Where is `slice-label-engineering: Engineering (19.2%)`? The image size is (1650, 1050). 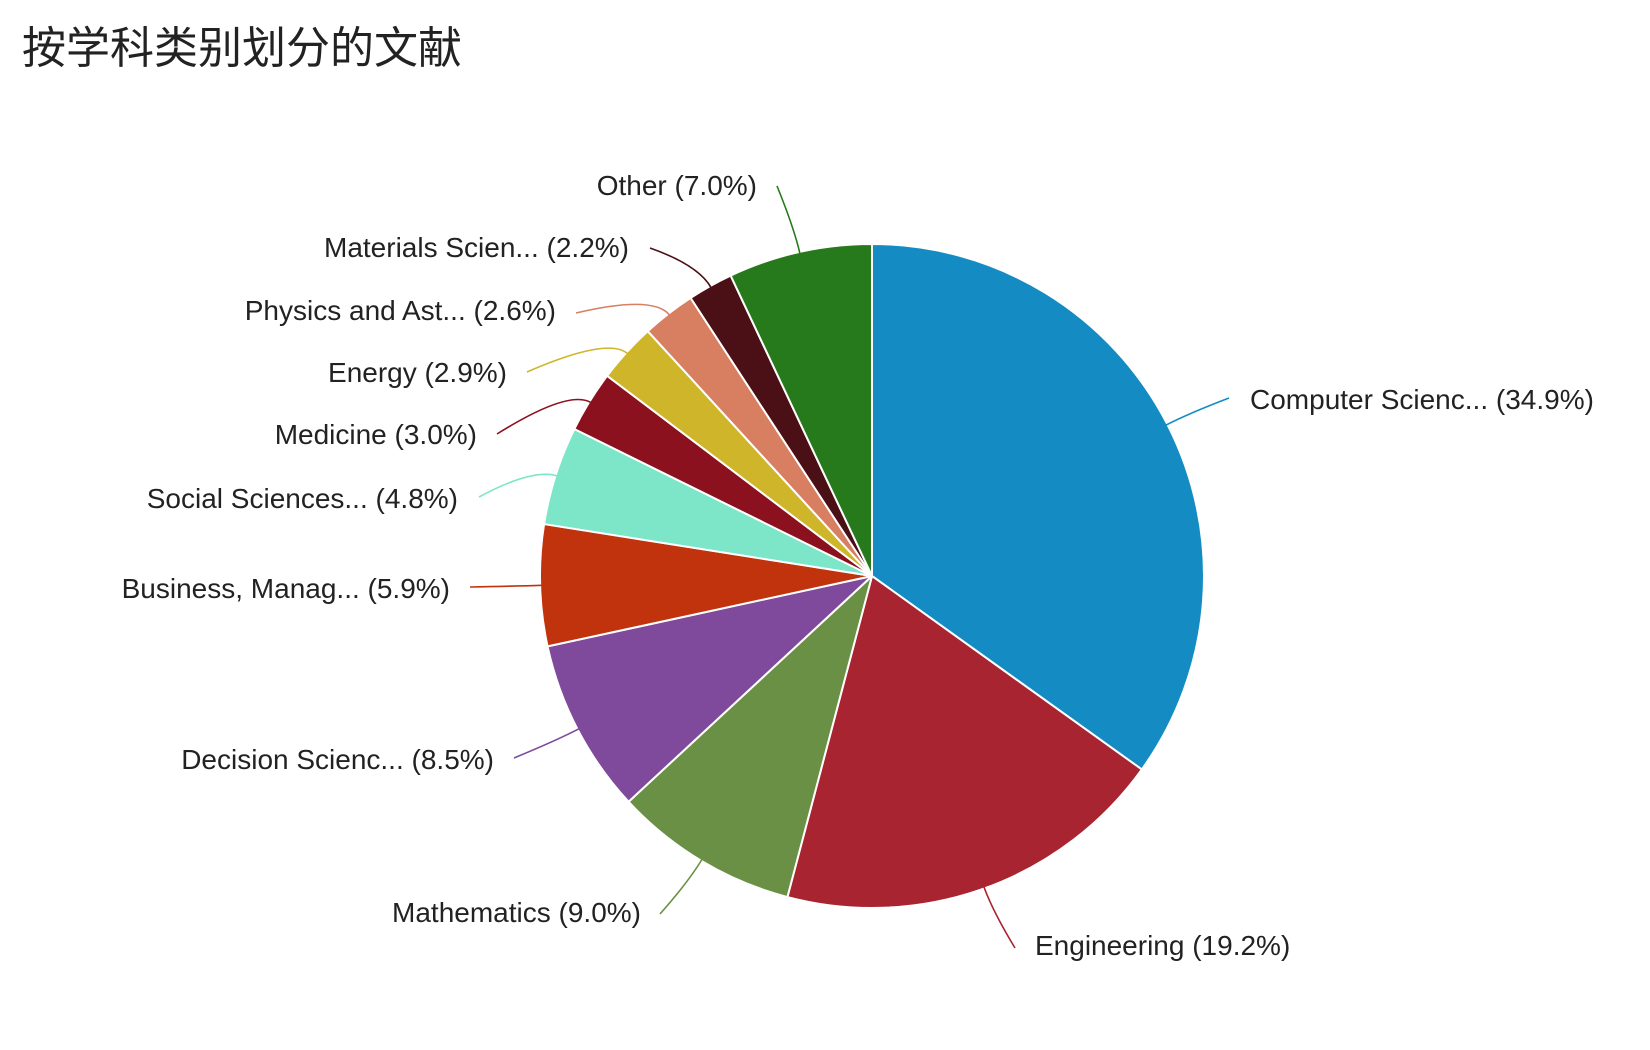
slice-label-engineering: Engineering (19.2%) is located at coordinates (1162, 945).